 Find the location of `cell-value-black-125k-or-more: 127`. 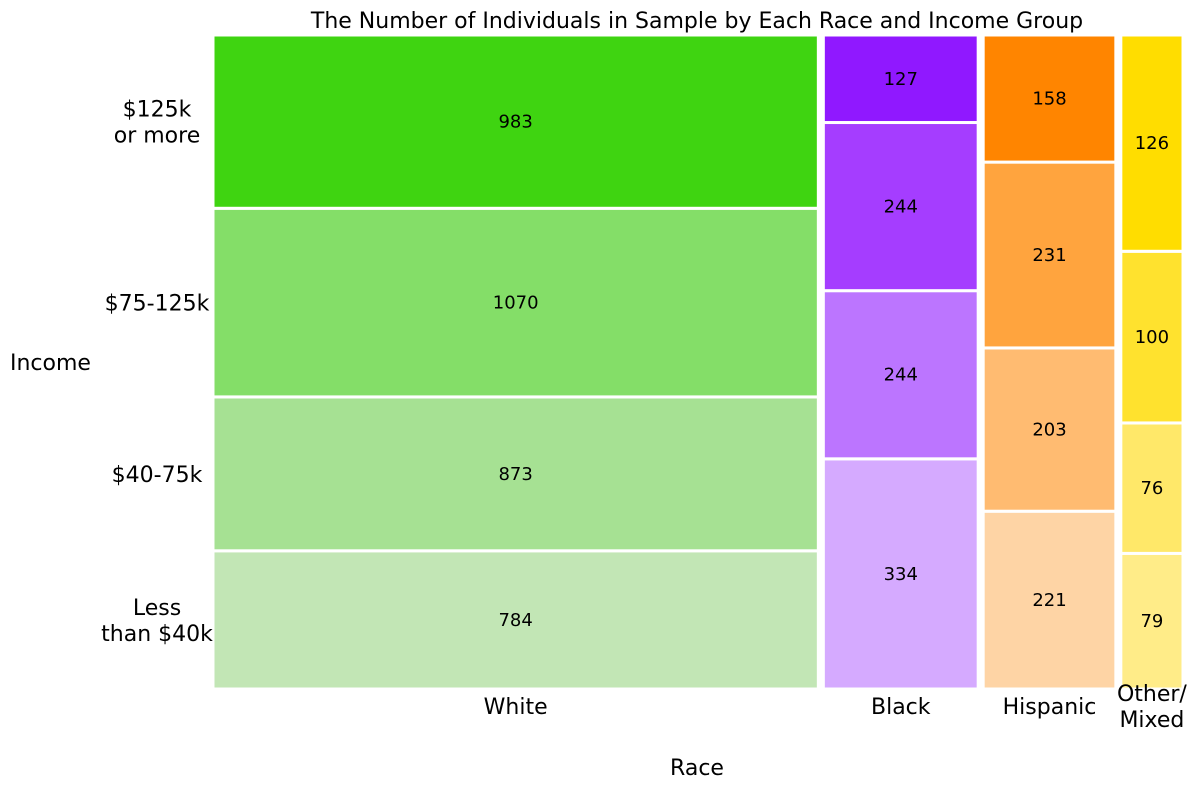

cell-value-black-125k-or-more: 127 is located at coordinates (901, 79).